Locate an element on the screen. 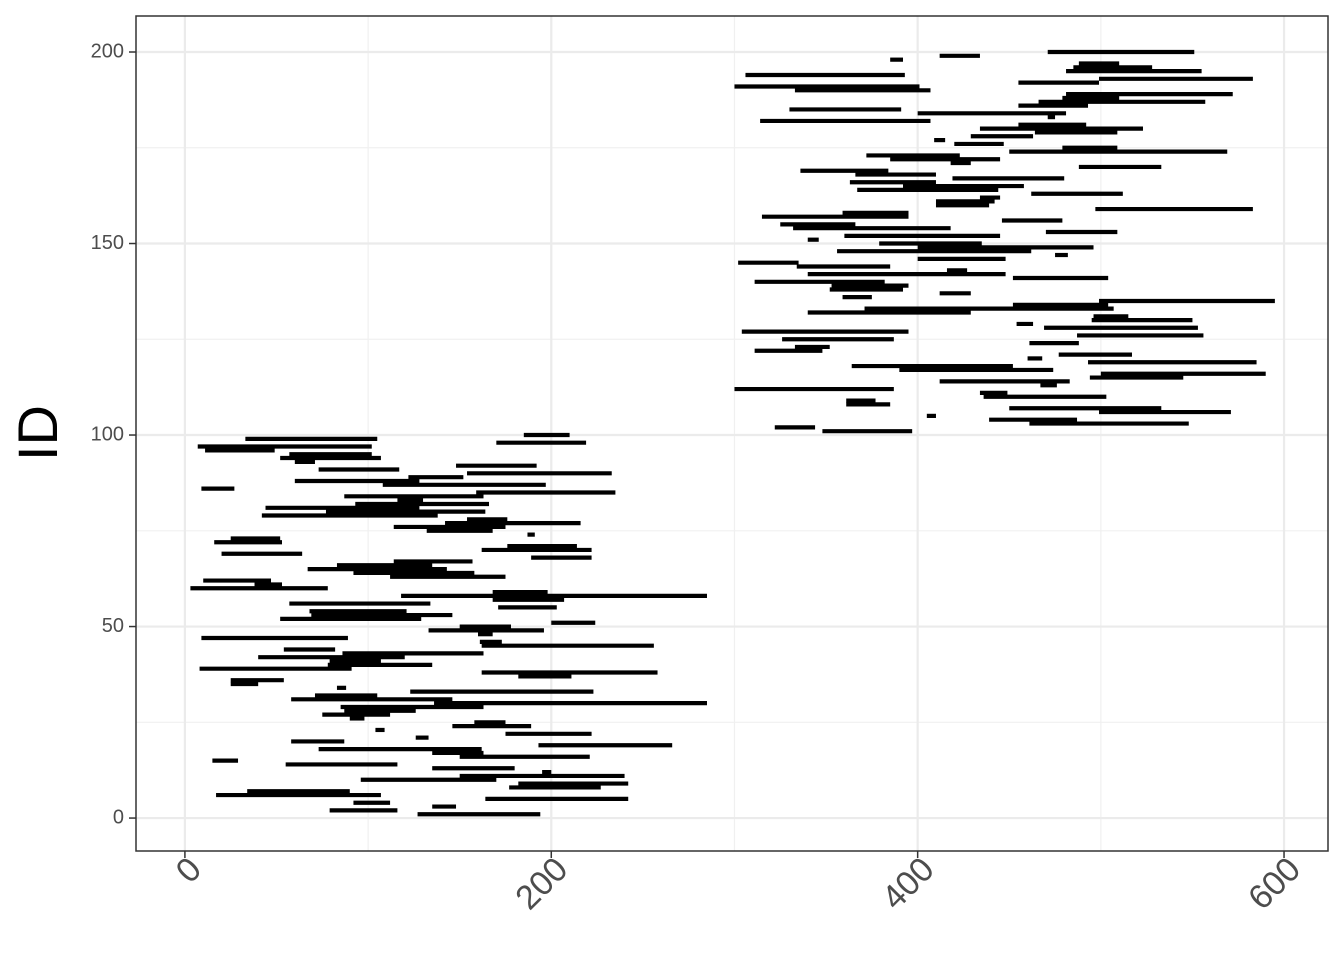 The height and width of the screenshot is (960, 1344). x-tick-label: 400 is located at coordinates (908, 883).